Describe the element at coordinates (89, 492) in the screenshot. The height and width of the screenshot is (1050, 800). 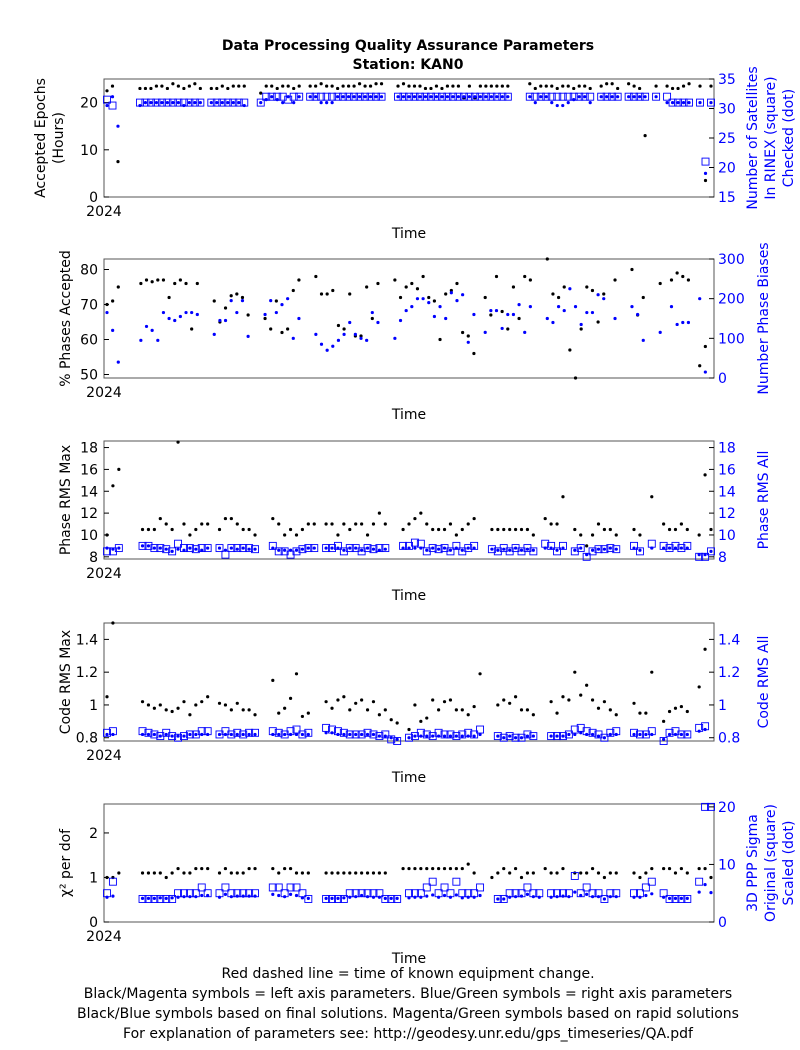
I see `left-tick-label: 14` at that location.